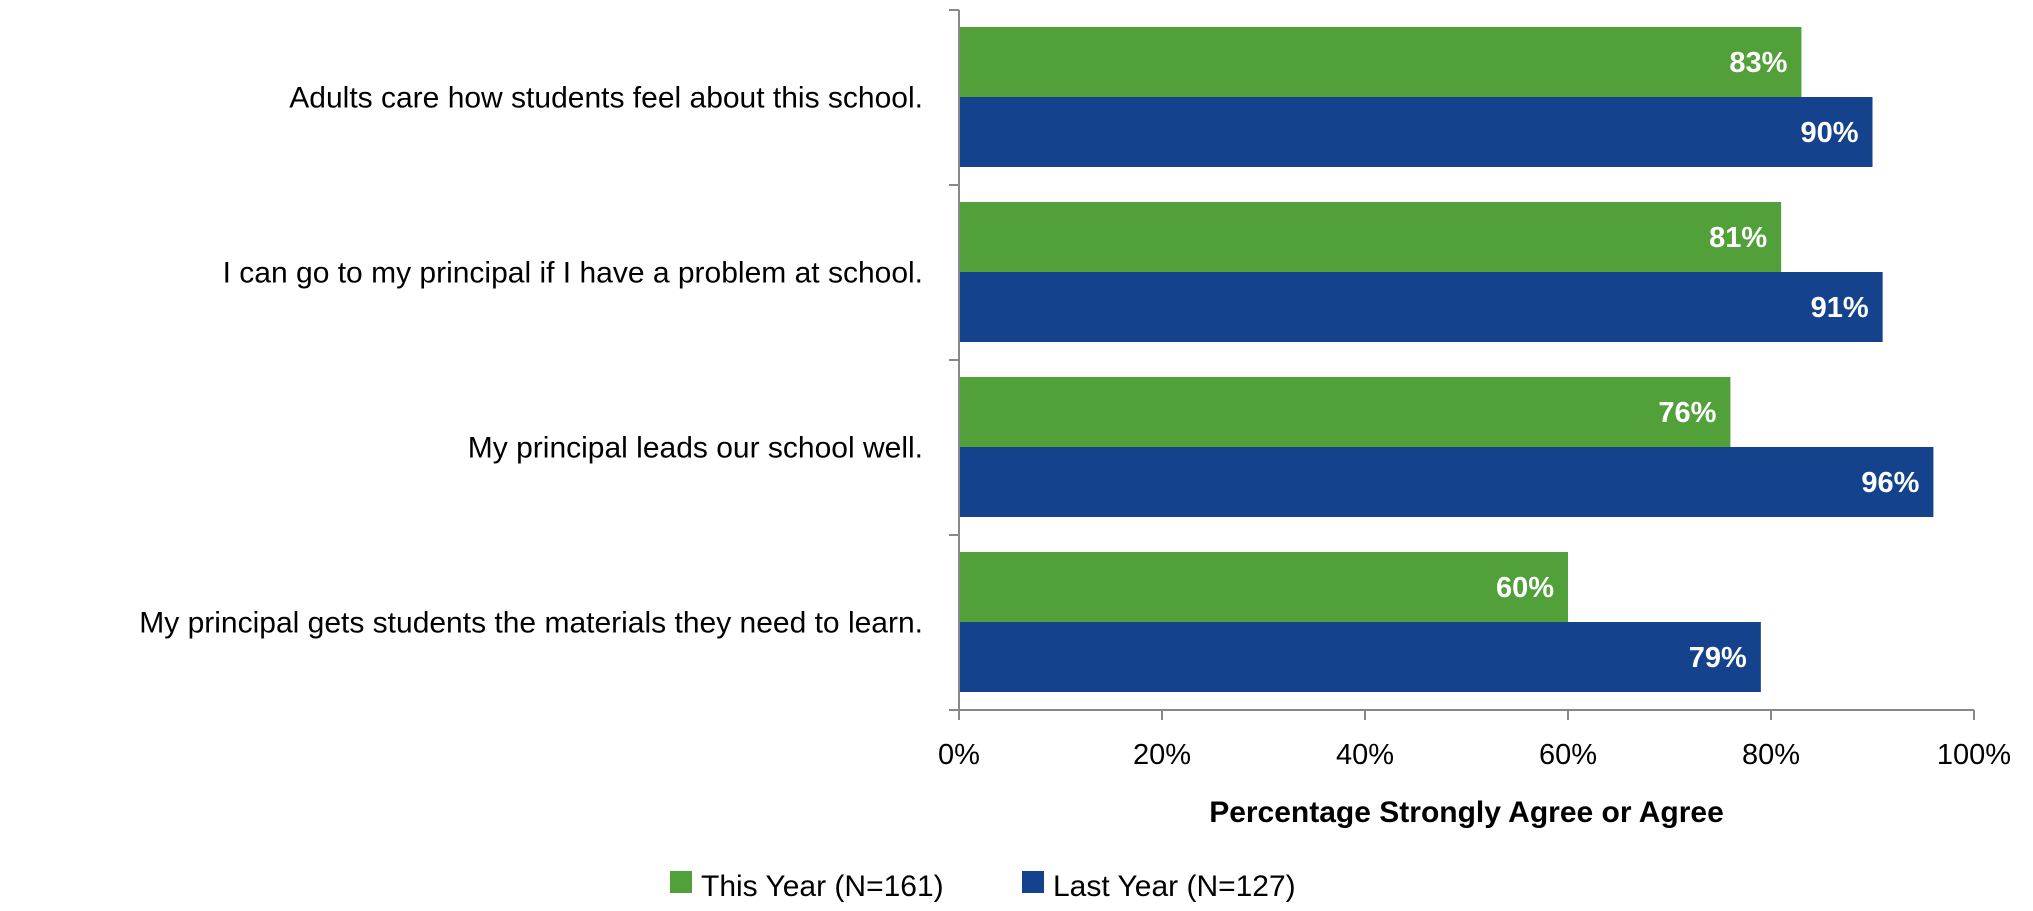 This screenshot has height=911, width=2033. Describe the element at coordinates (1890, 483) in the screenshot. I see `data-label-last-year-3: 96%` at that location.